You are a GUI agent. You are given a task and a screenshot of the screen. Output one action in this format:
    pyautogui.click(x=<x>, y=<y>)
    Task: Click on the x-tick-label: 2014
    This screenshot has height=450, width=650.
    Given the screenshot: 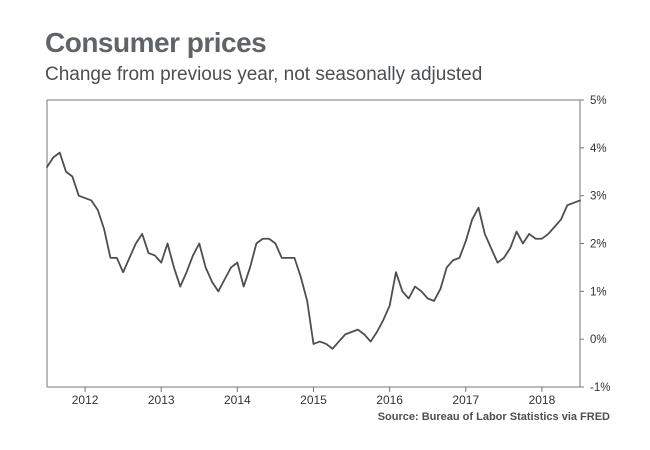 What is the action you would take?
    pyautogui.click(x=237, y=400)
    